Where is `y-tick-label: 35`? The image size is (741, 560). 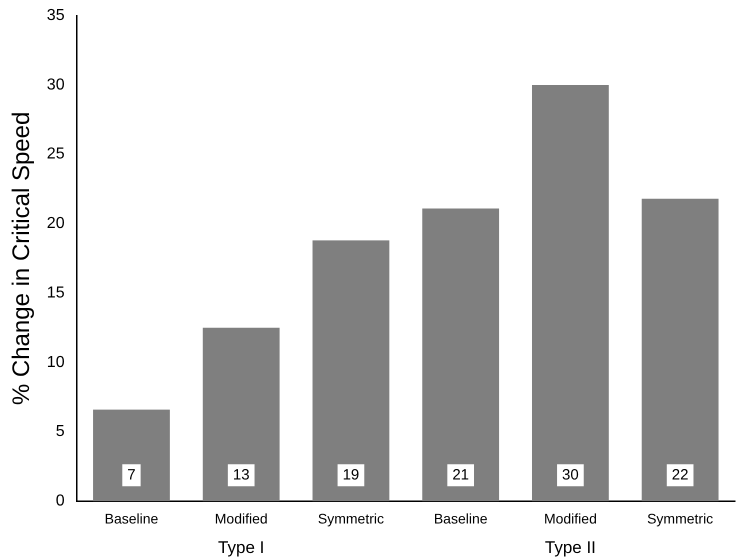 y-tick-label: 35 is located at coordinates (55, 15).